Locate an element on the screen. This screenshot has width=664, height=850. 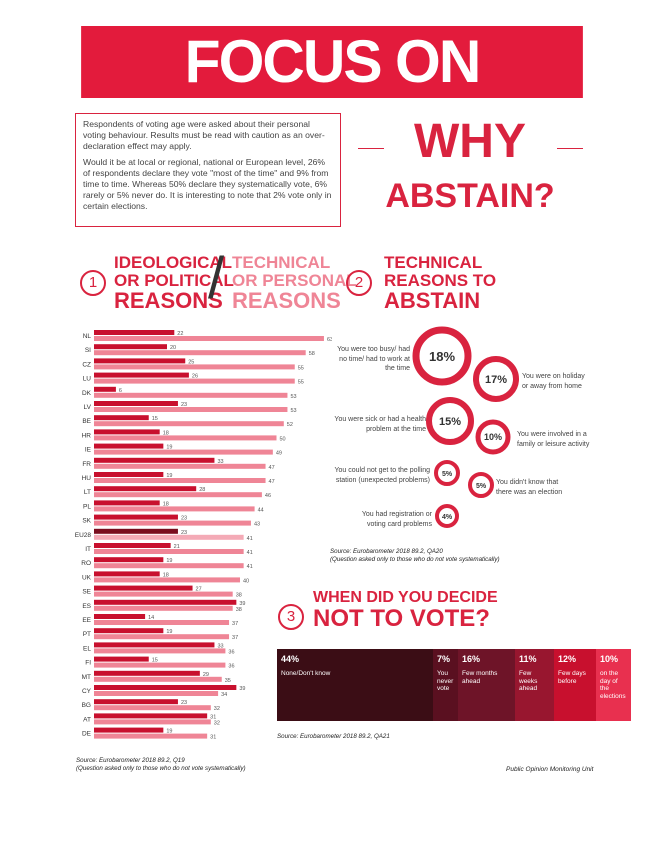
value-label-ideological: 15 is located at coordinates (155, 661).